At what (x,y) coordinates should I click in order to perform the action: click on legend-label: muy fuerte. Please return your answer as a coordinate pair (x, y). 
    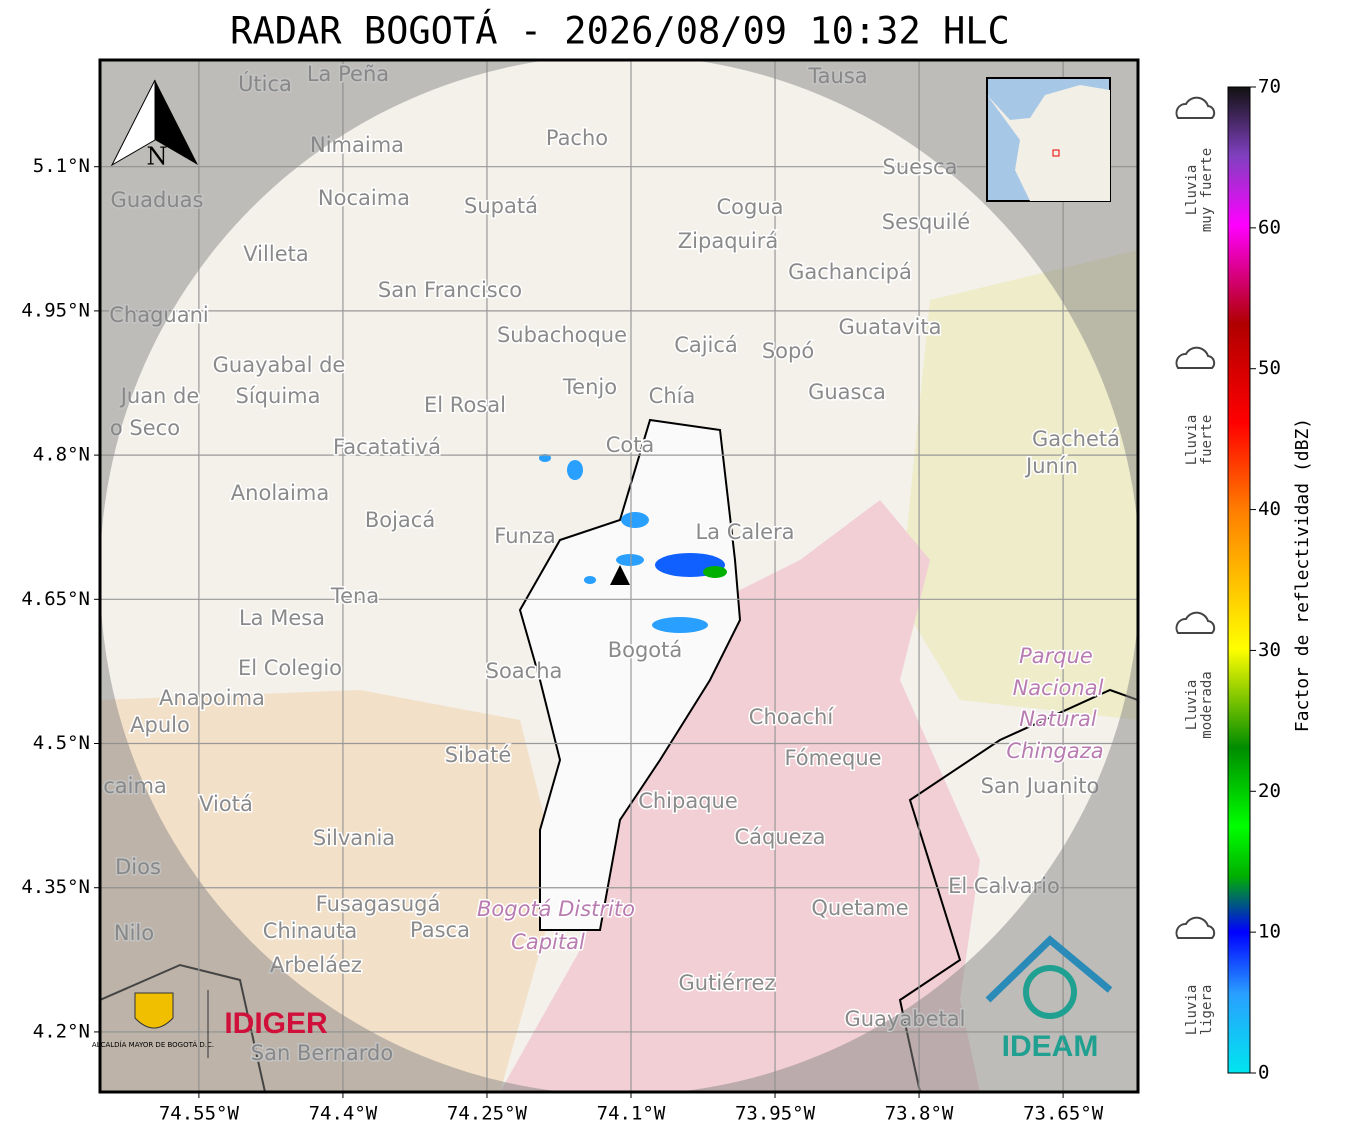
    Looking at the image, I should click on (1207, 190).